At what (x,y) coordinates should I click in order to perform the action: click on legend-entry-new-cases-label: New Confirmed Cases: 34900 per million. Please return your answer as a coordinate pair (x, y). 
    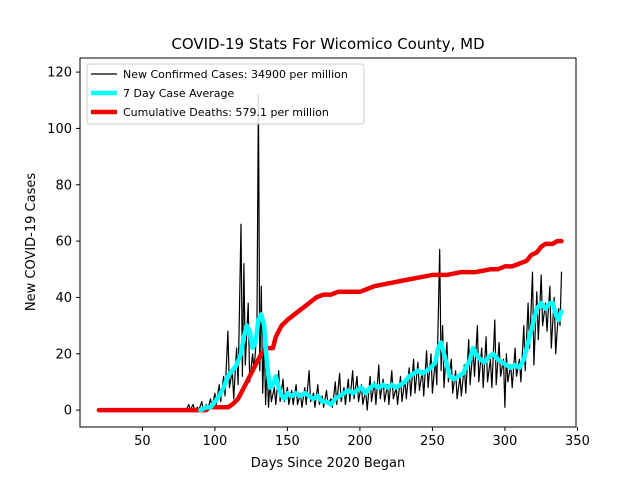
    Looking at the image, I should click on (235, 74).